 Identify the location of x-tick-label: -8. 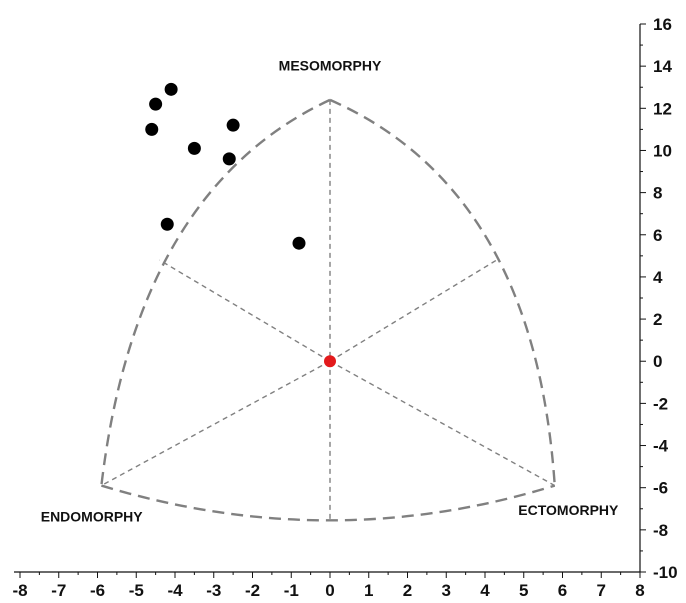
(19, 590).